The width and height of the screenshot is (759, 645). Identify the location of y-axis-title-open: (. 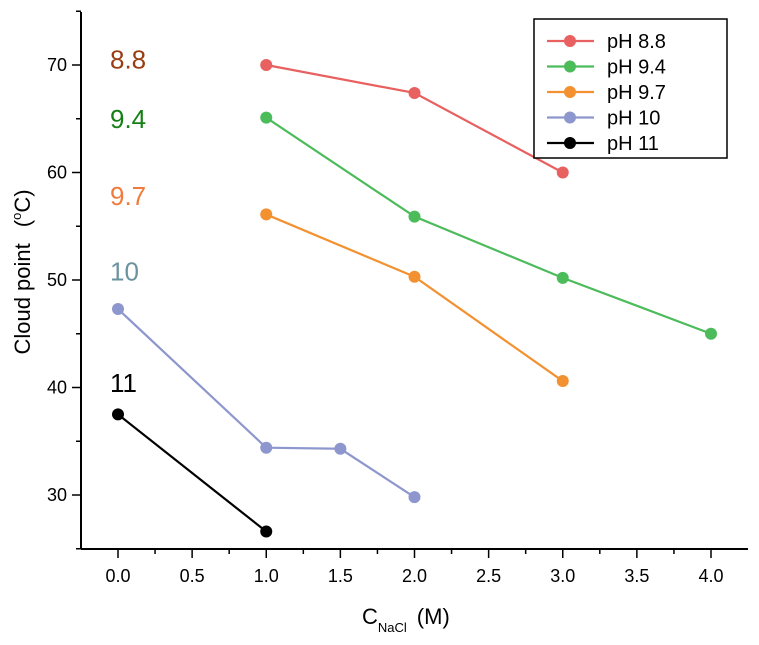
(22, 223).